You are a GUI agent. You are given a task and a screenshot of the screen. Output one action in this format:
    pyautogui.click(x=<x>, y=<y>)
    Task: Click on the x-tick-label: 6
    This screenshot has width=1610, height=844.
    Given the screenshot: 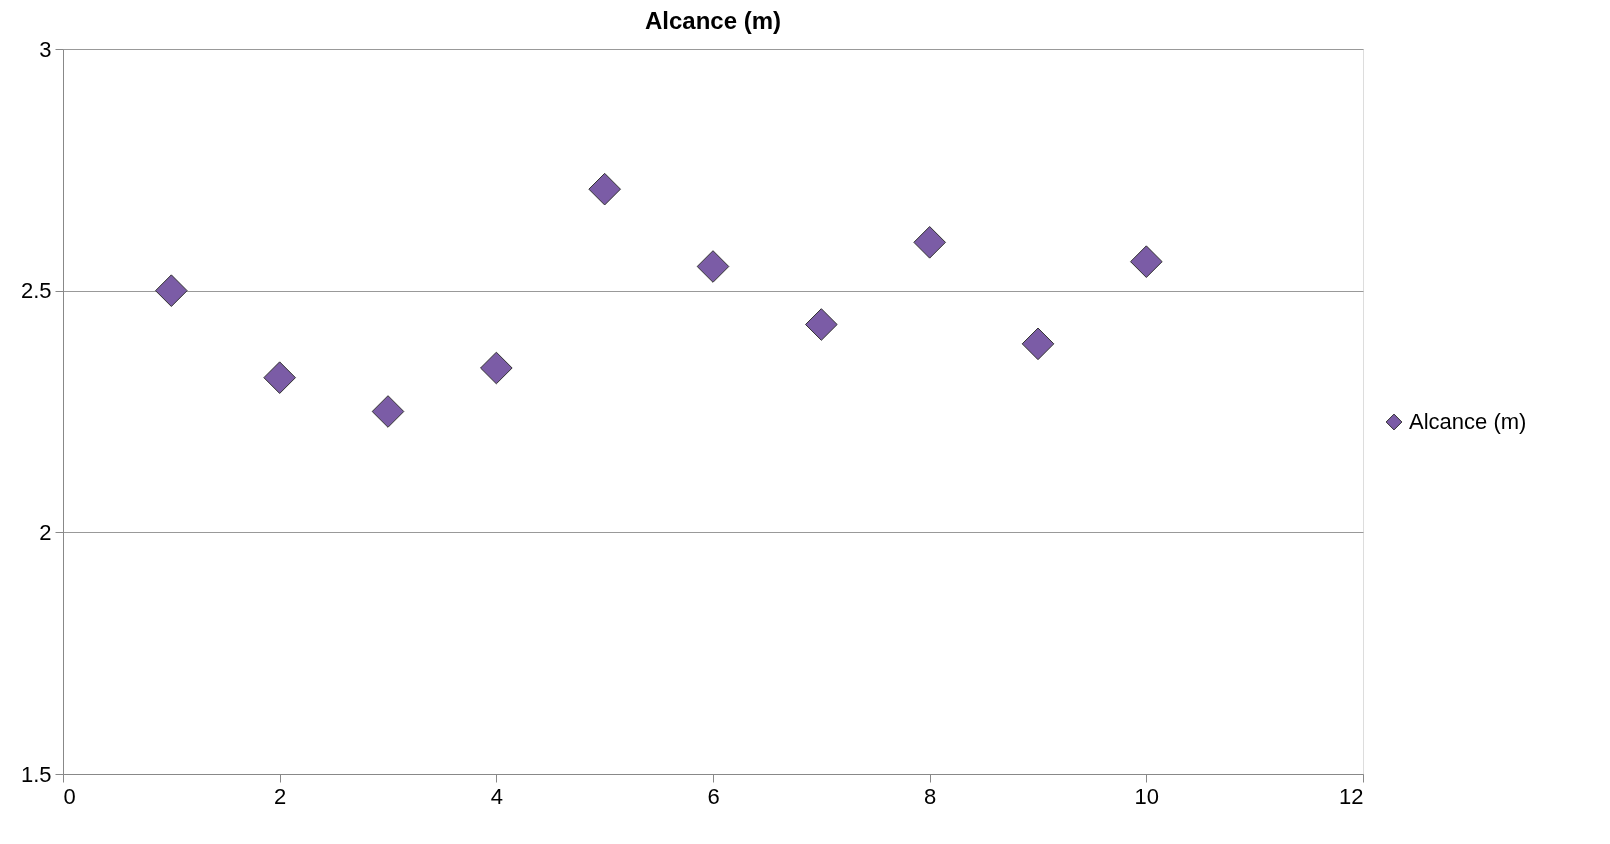 What is the action you would take?
    pyautogui.click(x=713, y=796)
    